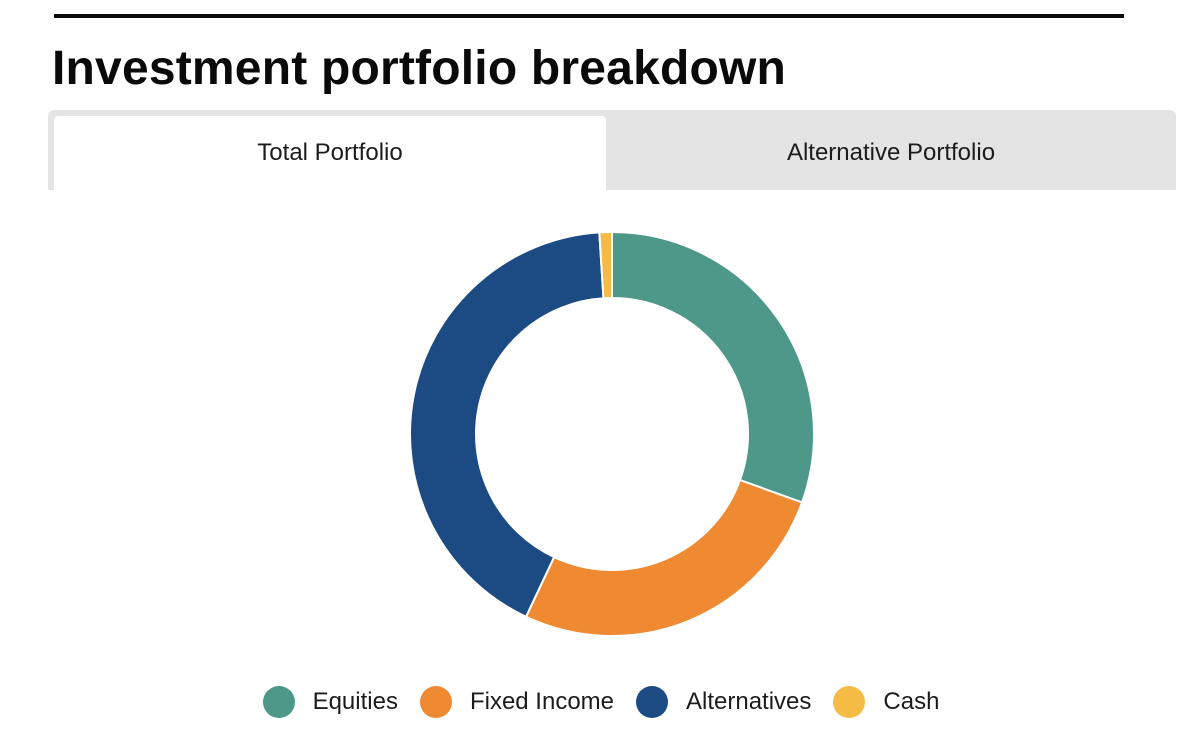 The image size is (1202, 736). I want to click on legend-label-cash: Cash, so click(911, 701).